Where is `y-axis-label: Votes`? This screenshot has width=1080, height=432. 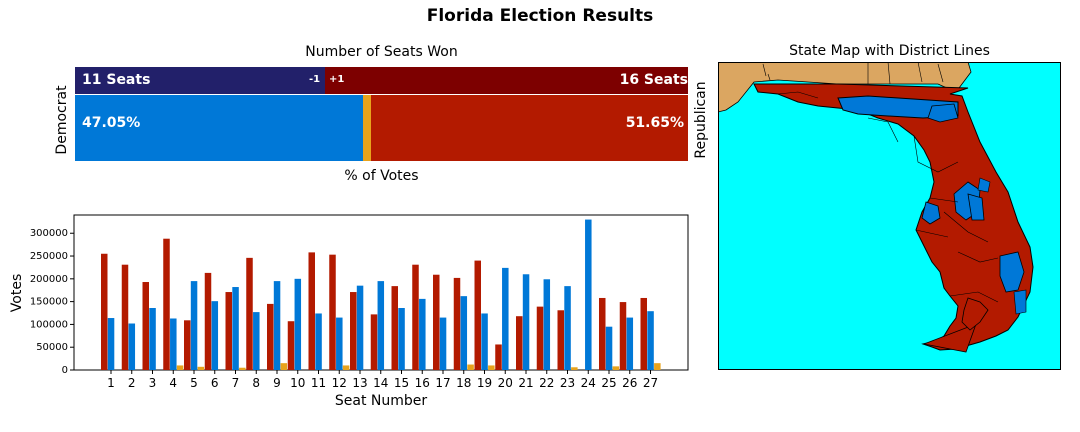
y-axis-label: Votes is located at coordinates (17, 293).